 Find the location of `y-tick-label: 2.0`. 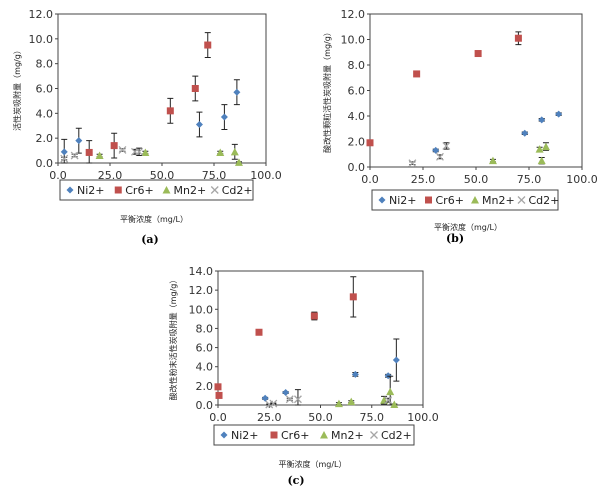

y-tick-label: 2.0 is located at coordinates (357, 142).